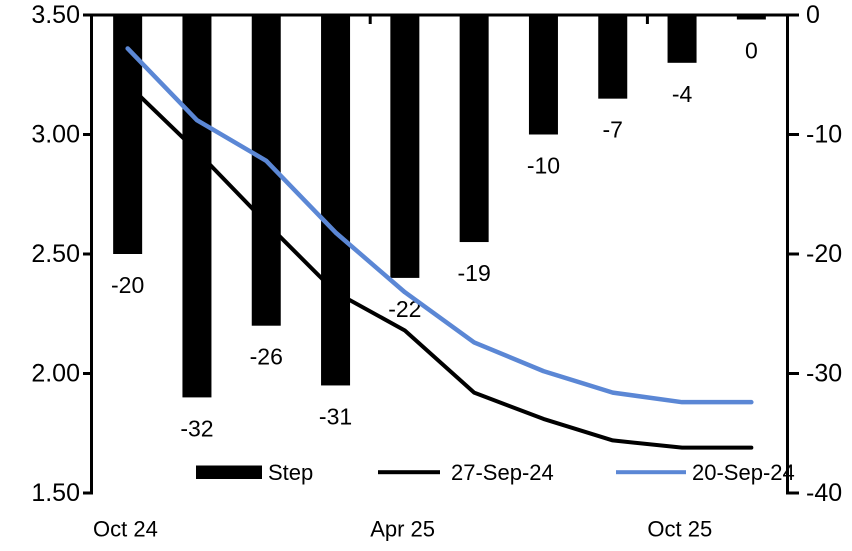 The width and height of the screenshot is (852, 551). Describe the element at coordinates (824, 374) in the screenshot. I see `right-axis-tick-label: -30` at that location.